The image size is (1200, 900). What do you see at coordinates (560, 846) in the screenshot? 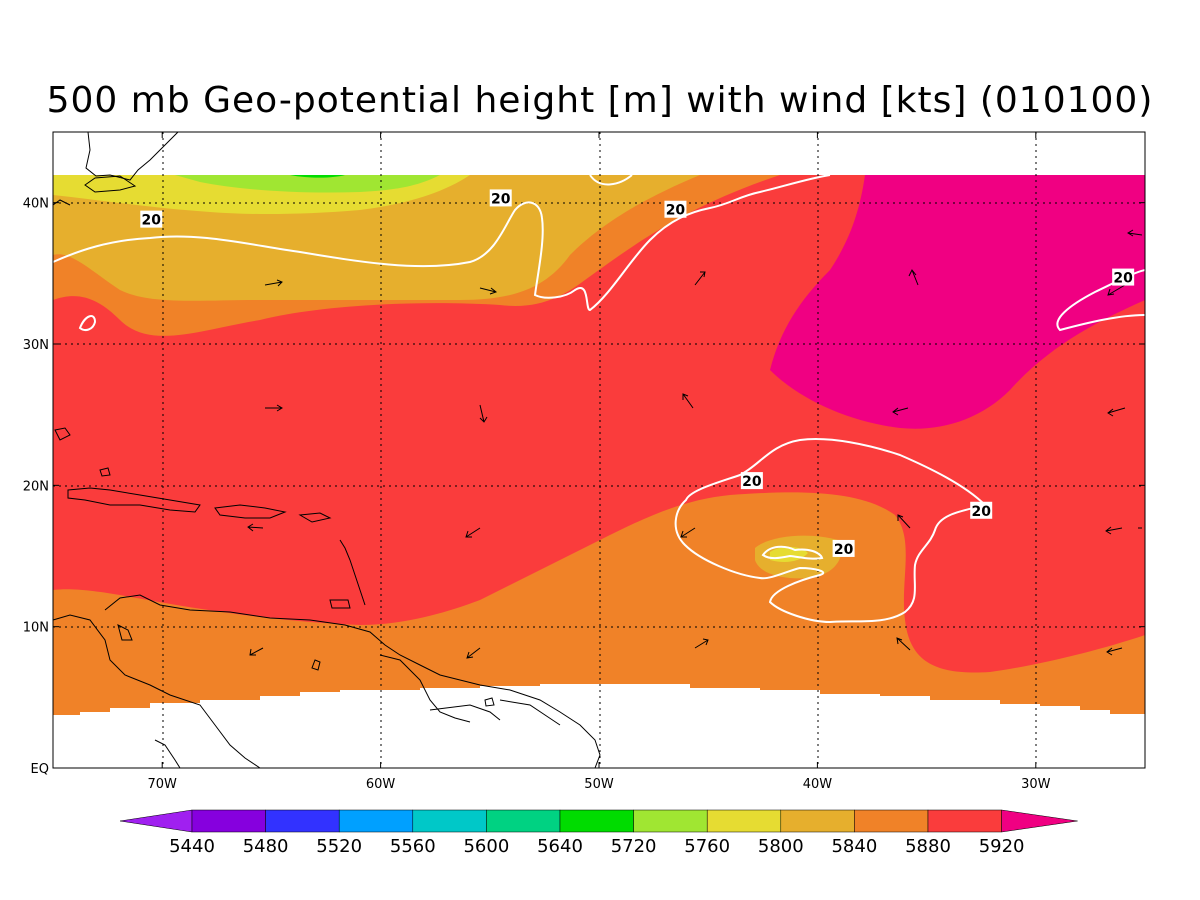
I see `colorbar-label: 5640` at bounding box center [560, 846].